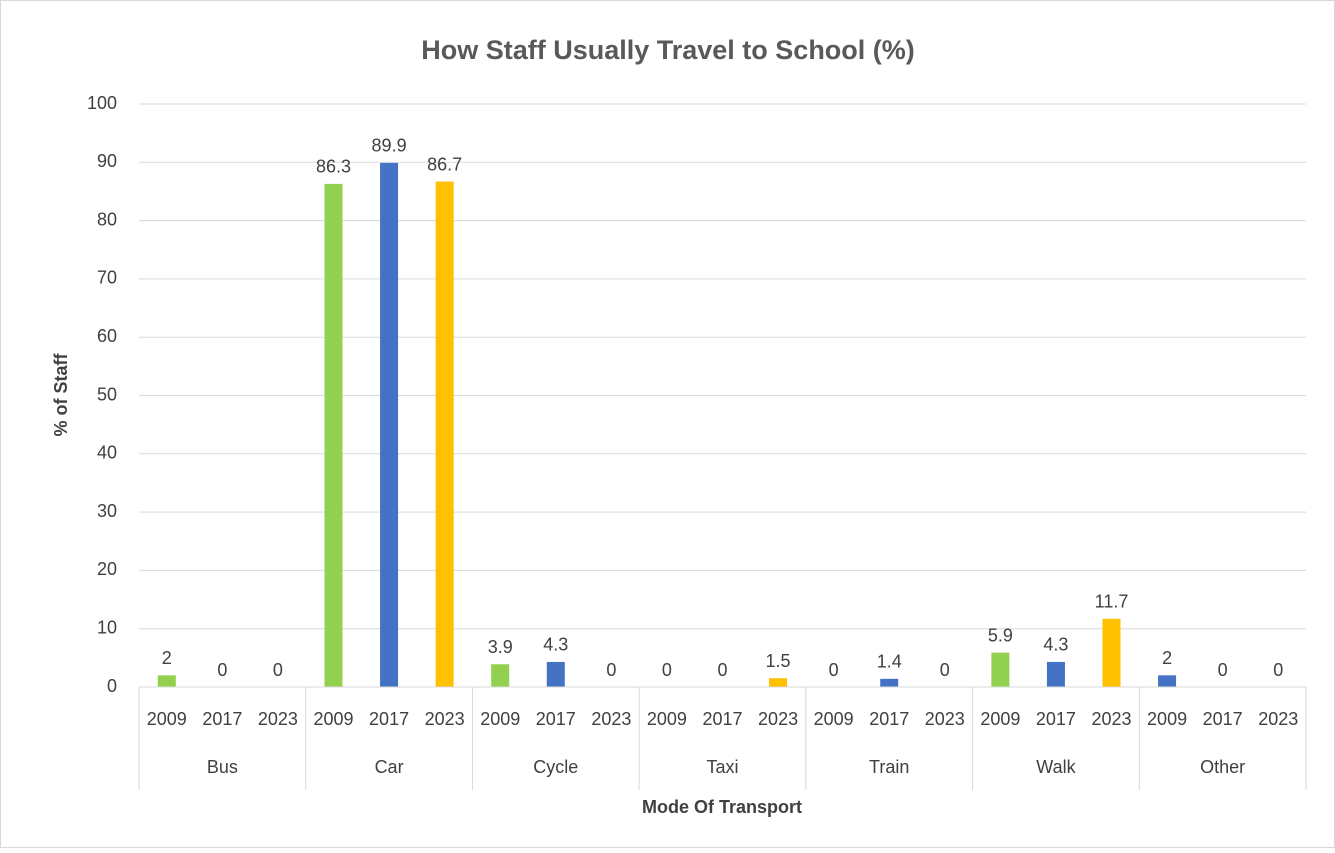 The width and height of the screenshot is (1335, 853). What do you see at coordinates (107, 627) in the screenshot?
I see `y-tick-label: 10` at bounding box center [107, 627].